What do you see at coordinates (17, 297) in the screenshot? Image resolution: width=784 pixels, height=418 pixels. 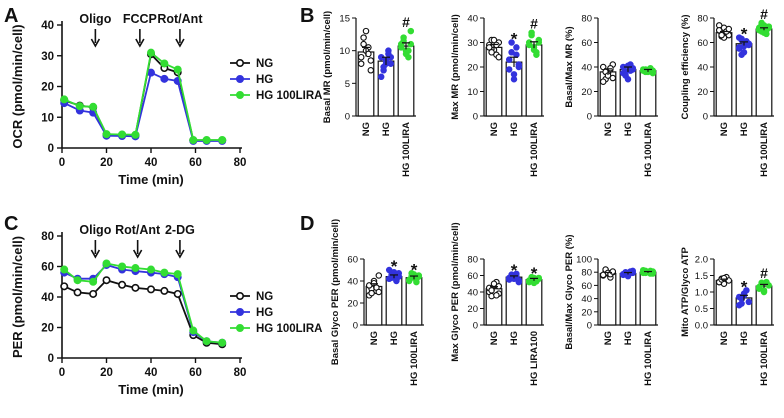 I see `panel-c-y-label: PER (pmol/min/cell)` at bounding box center [17, 297].